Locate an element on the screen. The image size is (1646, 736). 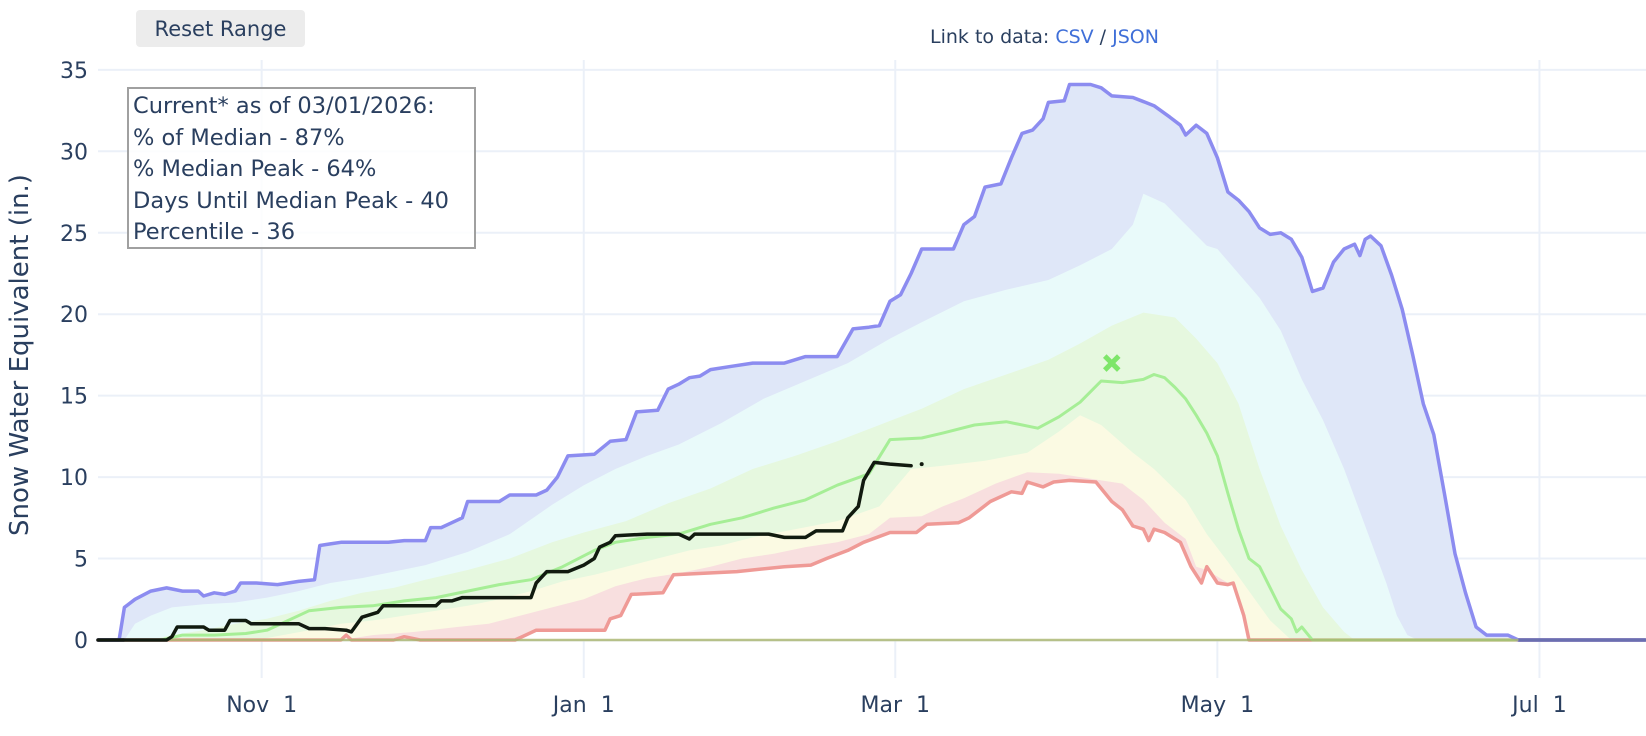
data-links-prefix: Link to data: is located at coordinates (993, 37).